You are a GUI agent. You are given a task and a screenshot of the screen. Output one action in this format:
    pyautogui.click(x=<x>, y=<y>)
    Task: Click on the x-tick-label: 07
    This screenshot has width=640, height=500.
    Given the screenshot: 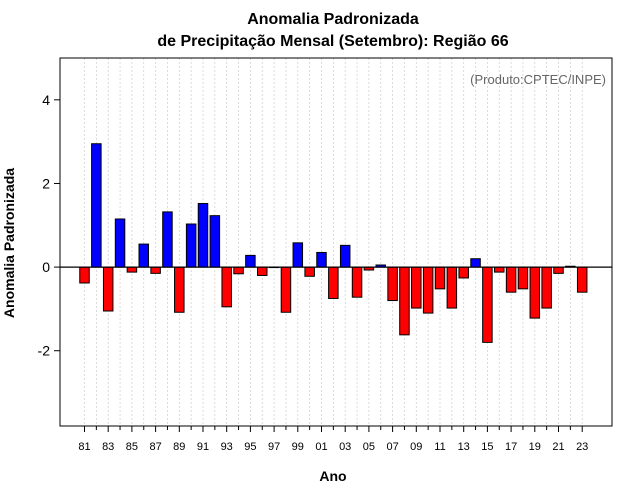 What is the action you would take?
    pyautogui.click(x=392, y=447)
    